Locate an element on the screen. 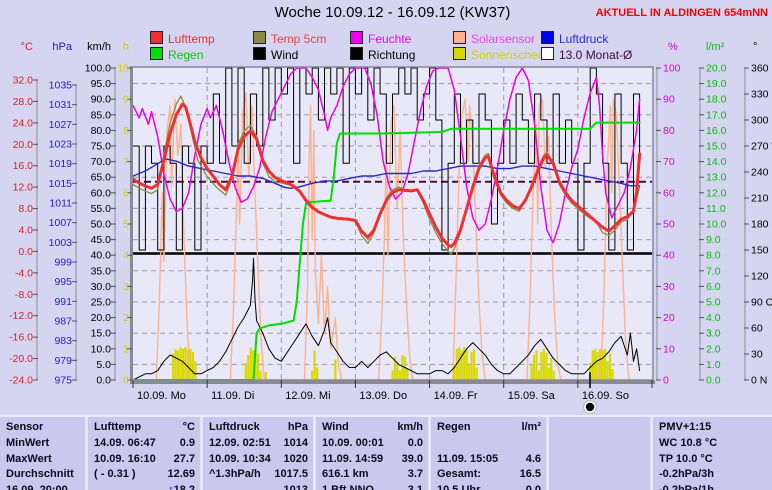 Image resolution: width=772 pixels, height=490 pixels. legend-item-feuchte: Feuchte is located at coordinates (381, 38).